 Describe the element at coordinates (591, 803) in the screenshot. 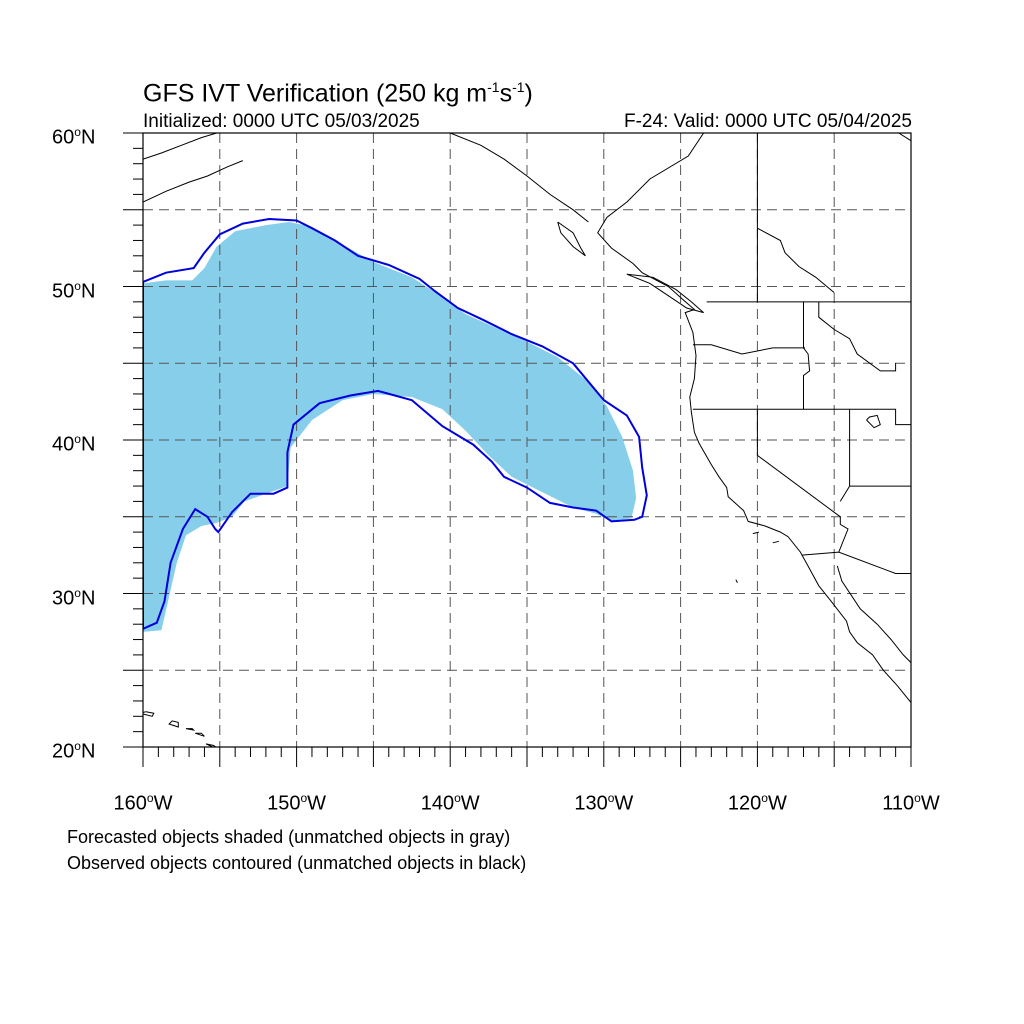

I see `lon-label-degrees: 130` at that location.